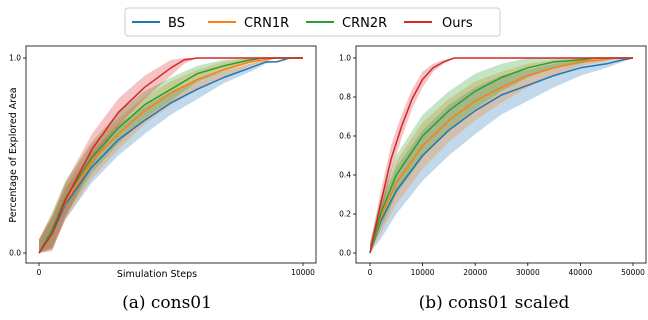  Describe the element at coordinates (364, 23) in the screenshot. I see `legend-label-crn2r: CRN2R` at that location.